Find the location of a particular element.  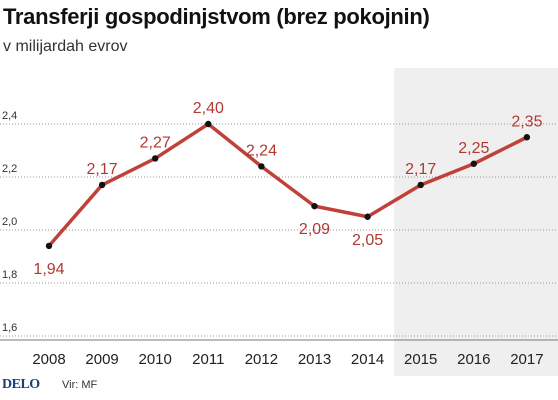

data-label: 2,35 is located at coordinates (526, 121).